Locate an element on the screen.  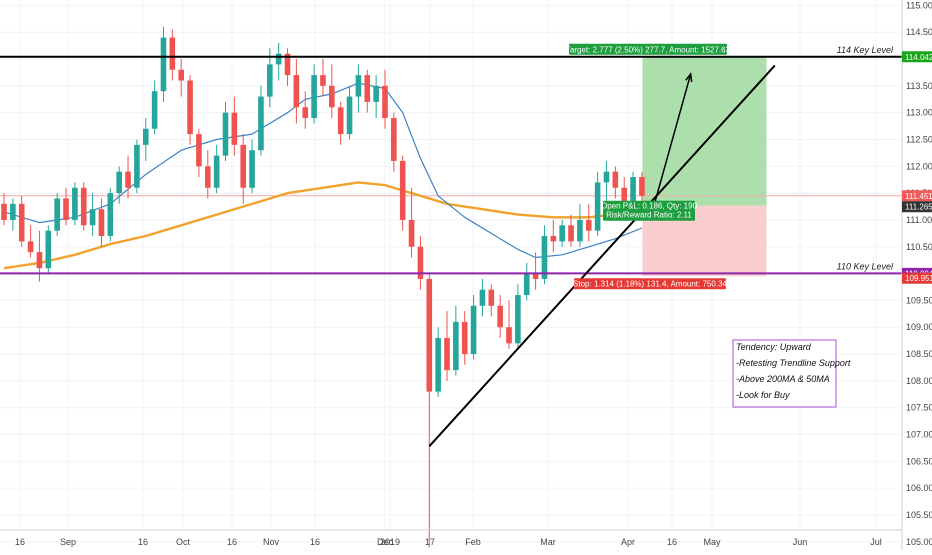
x-tick-label: Mar is located at coordinates (548, 542).